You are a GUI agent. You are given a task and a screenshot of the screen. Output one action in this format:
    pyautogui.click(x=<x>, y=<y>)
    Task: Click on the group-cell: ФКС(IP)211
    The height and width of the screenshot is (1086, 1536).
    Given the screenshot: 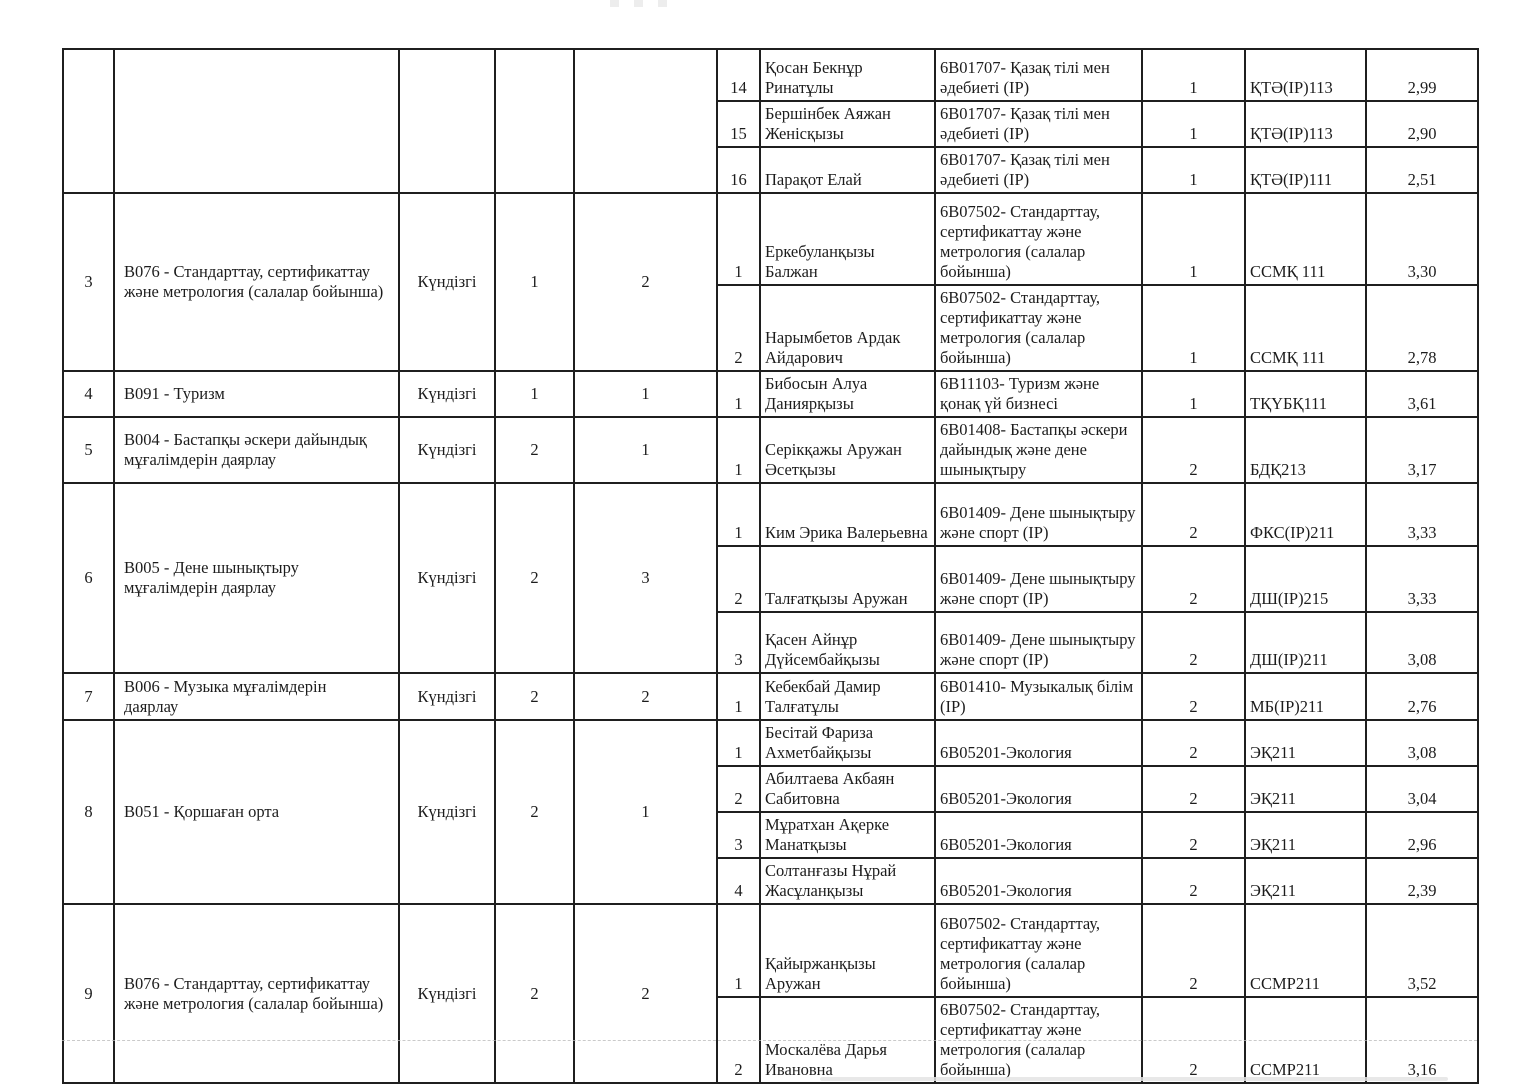 What is the action you would take?
    pyautogui.click(x=1305, y=514)
    